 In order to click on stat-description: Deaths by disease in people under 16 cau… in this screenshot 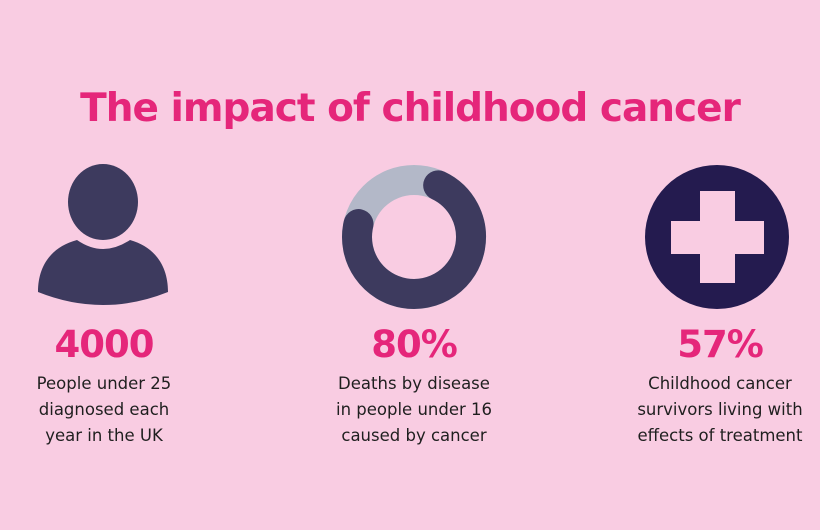, I will do `click(414, 410)`.